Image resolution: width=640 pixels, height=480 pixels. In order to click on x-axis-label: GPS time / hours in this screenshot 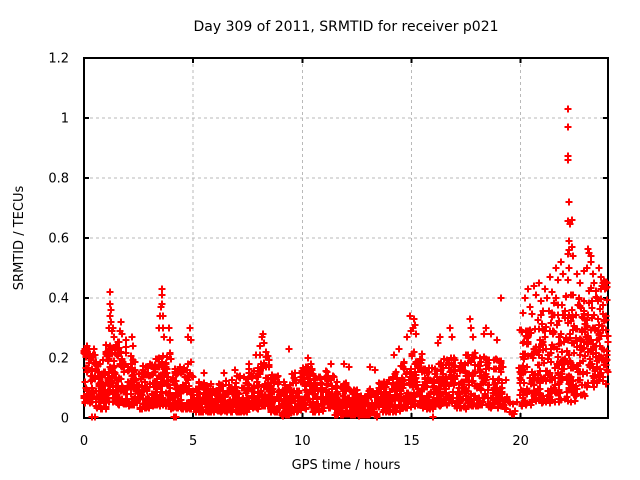, I will do `click(346, 465)`.